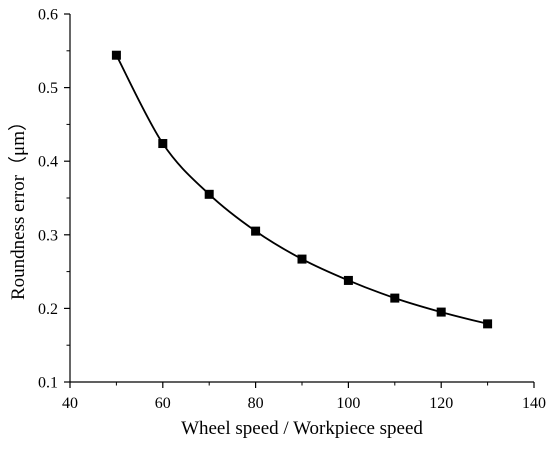 The image size is (550, 449). I want to click on x-tick-label: 120, so click(441, 403).